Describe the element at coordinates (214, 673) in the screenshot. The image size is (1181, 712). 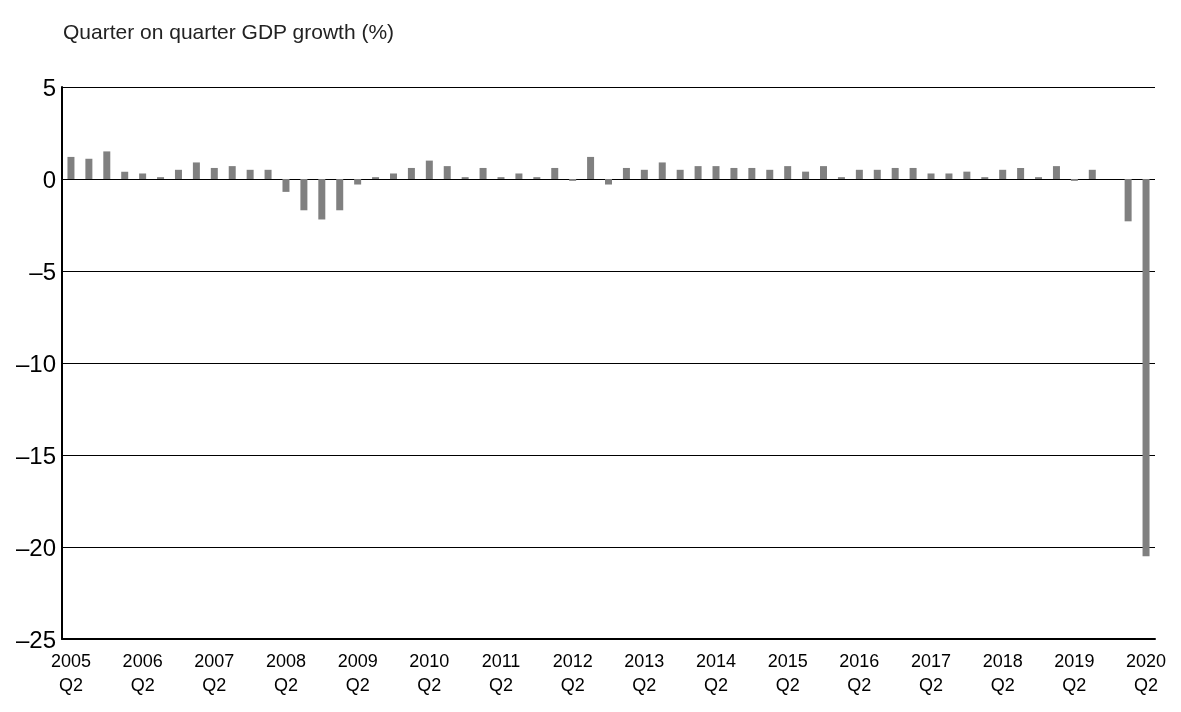
I see `x-tick-label: 2007 Q2` at that location.